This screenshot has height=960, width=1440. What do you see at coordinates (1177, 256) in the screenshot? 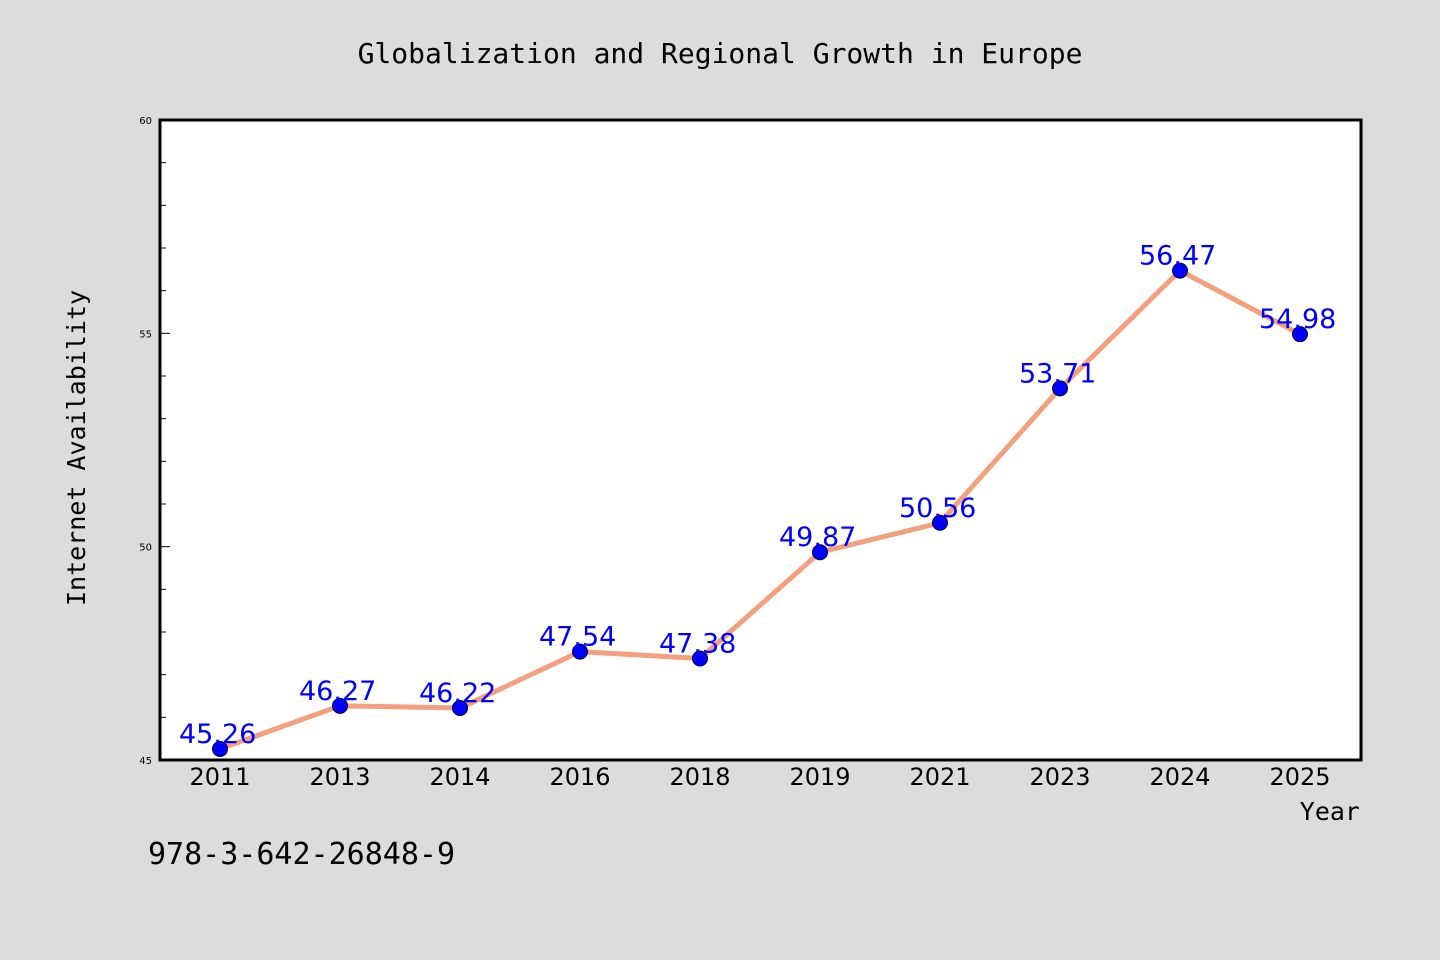
I see `data-point-label: 56.47` at bounding box center [1177, 256].